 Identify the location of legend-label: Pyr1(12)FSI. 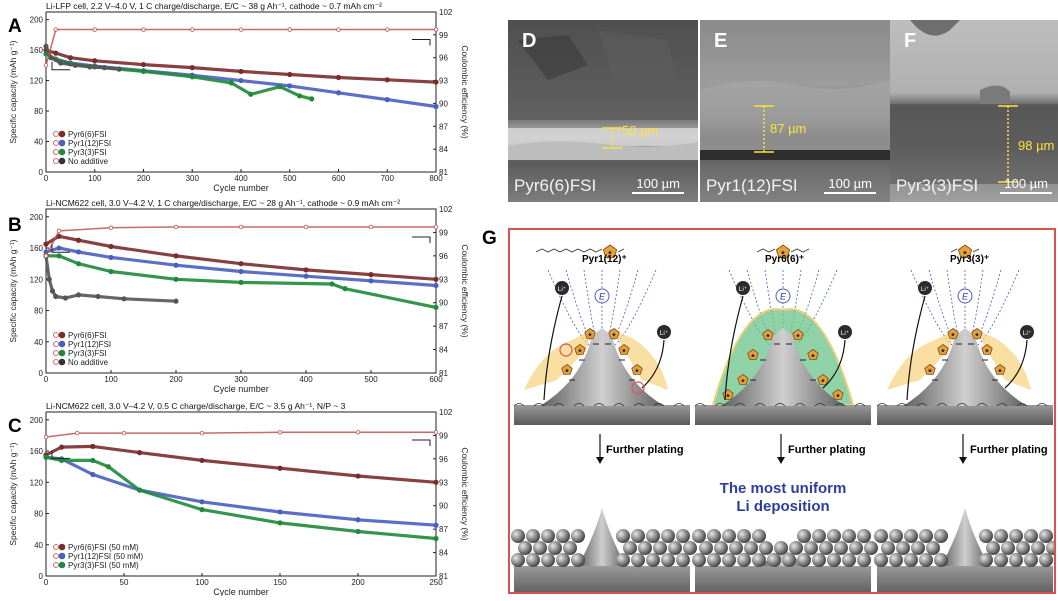
(89, 344).